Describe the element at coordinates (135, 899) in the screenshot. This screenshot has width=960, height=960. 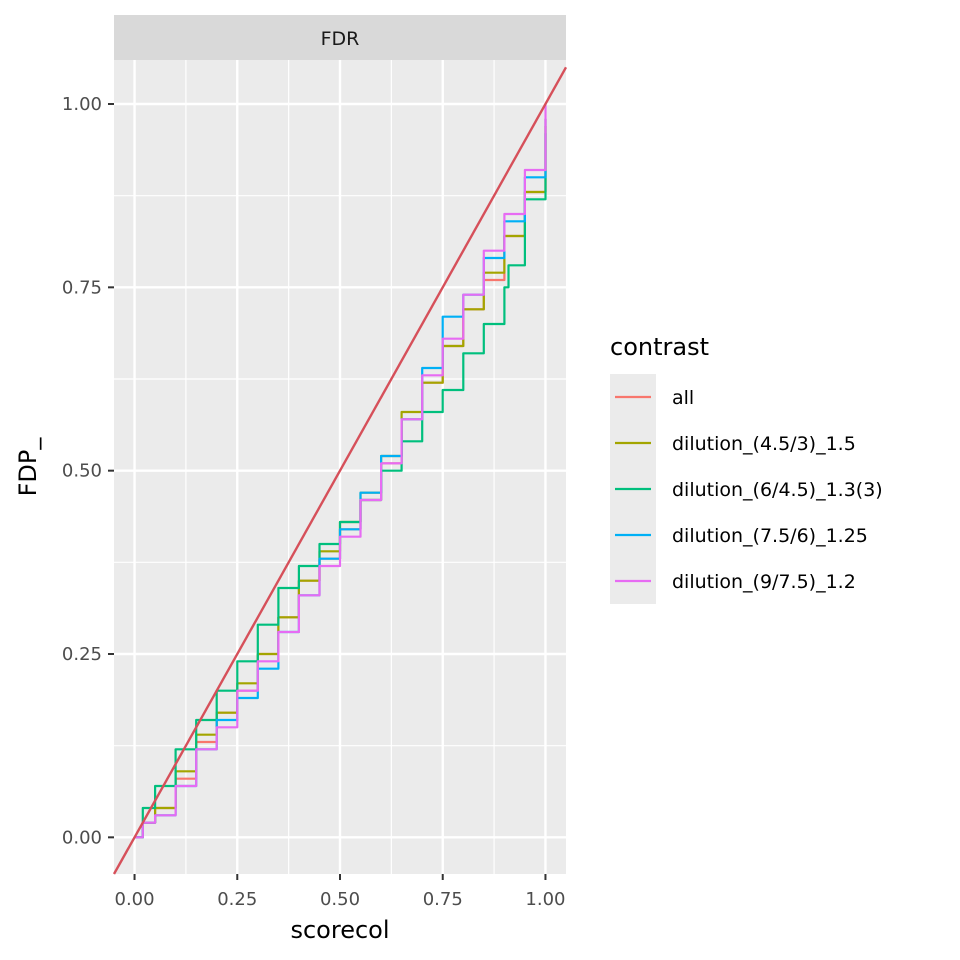
I see `x-tick-label-0: 0.00` at that location.